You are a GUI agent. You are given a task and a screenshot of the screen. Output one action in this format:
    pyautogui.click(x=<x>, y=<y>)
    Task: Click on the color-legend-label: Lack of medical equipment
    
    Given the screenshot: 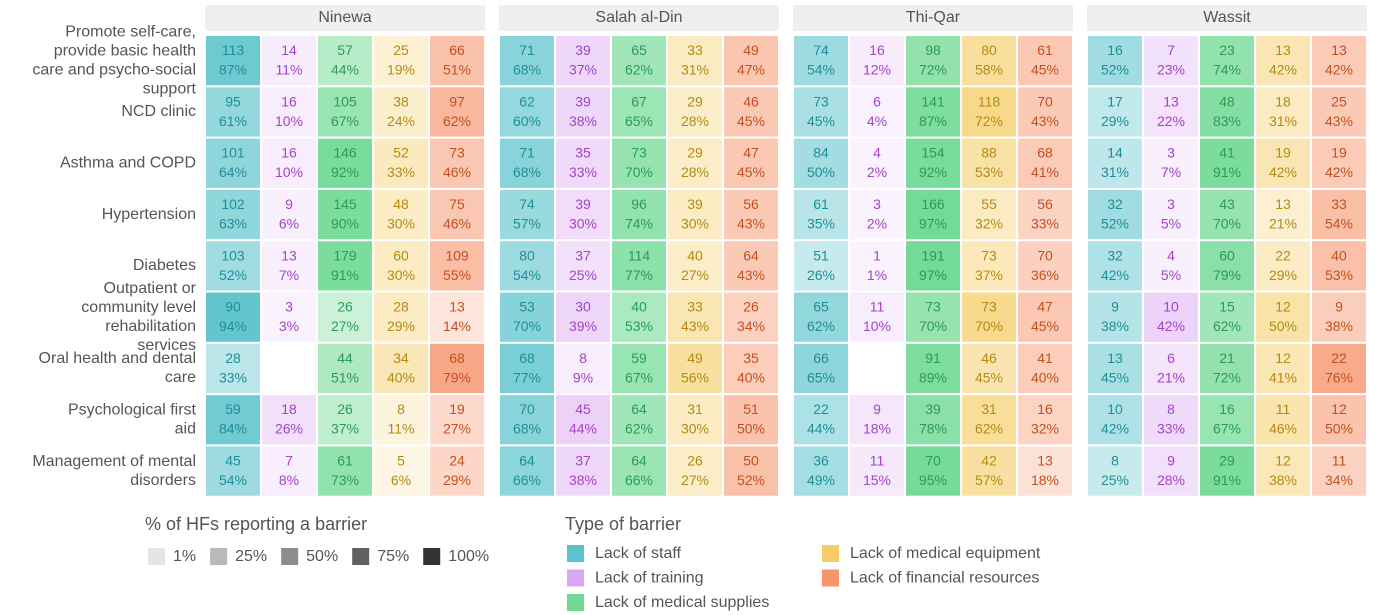 What is the action you would take?
    pyautogui.click(x=945, y=553)
    